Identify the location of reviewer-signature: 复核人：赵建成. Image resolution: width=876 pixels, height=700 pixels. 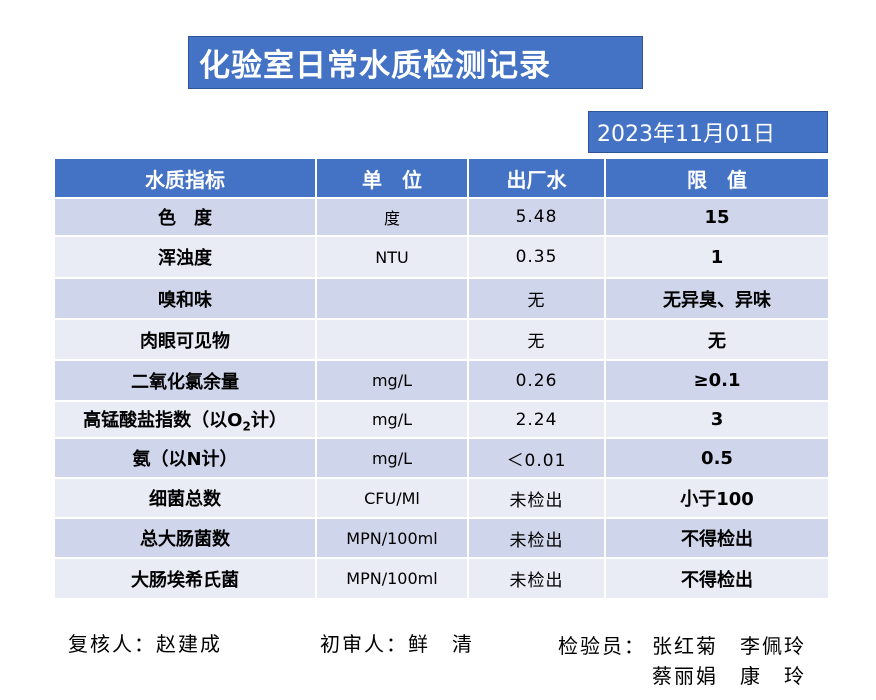
(145, 644).